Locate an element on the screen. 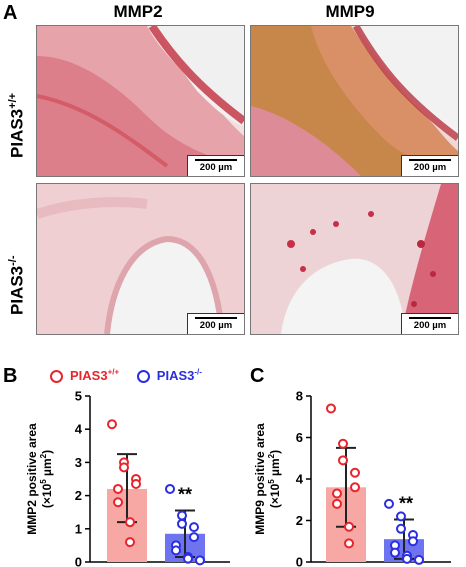 The width and height of the screenshot is (466, 567). micrograph-mmp9-wildtype: 200 µm is located at coordinates (354, 101).